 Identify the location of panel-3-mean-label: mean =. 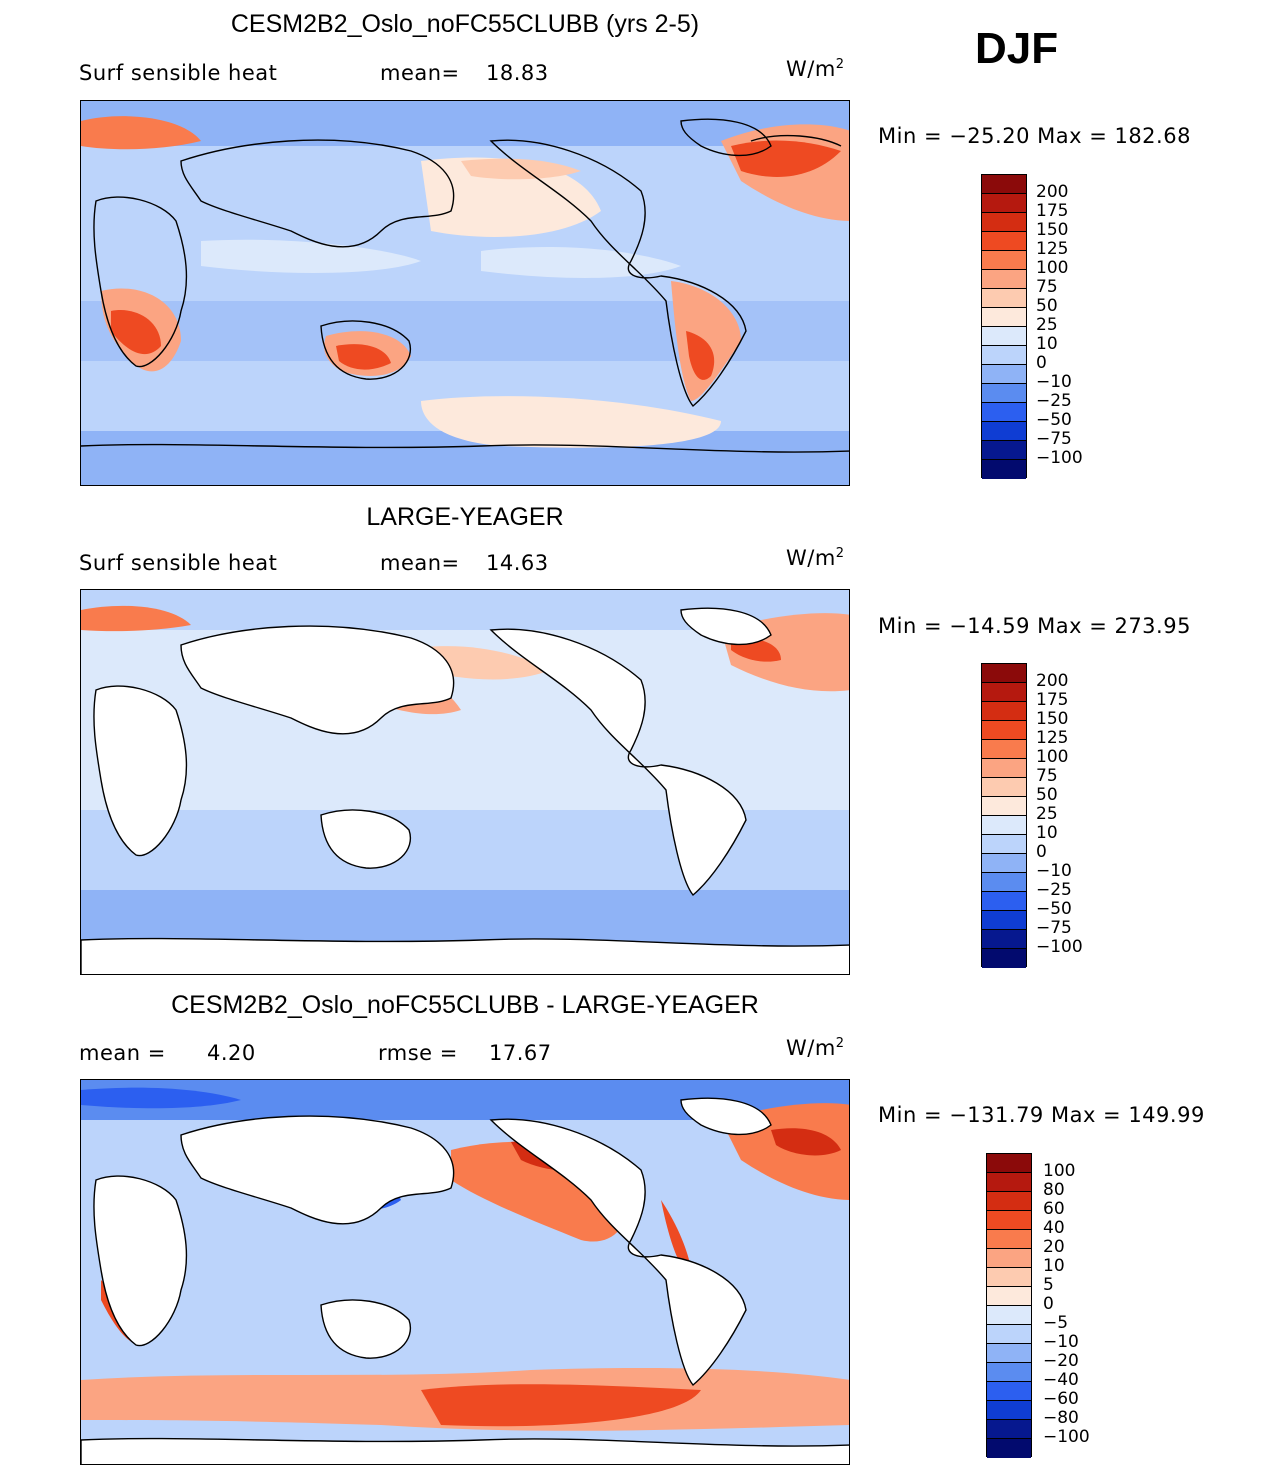
(122, 1053).